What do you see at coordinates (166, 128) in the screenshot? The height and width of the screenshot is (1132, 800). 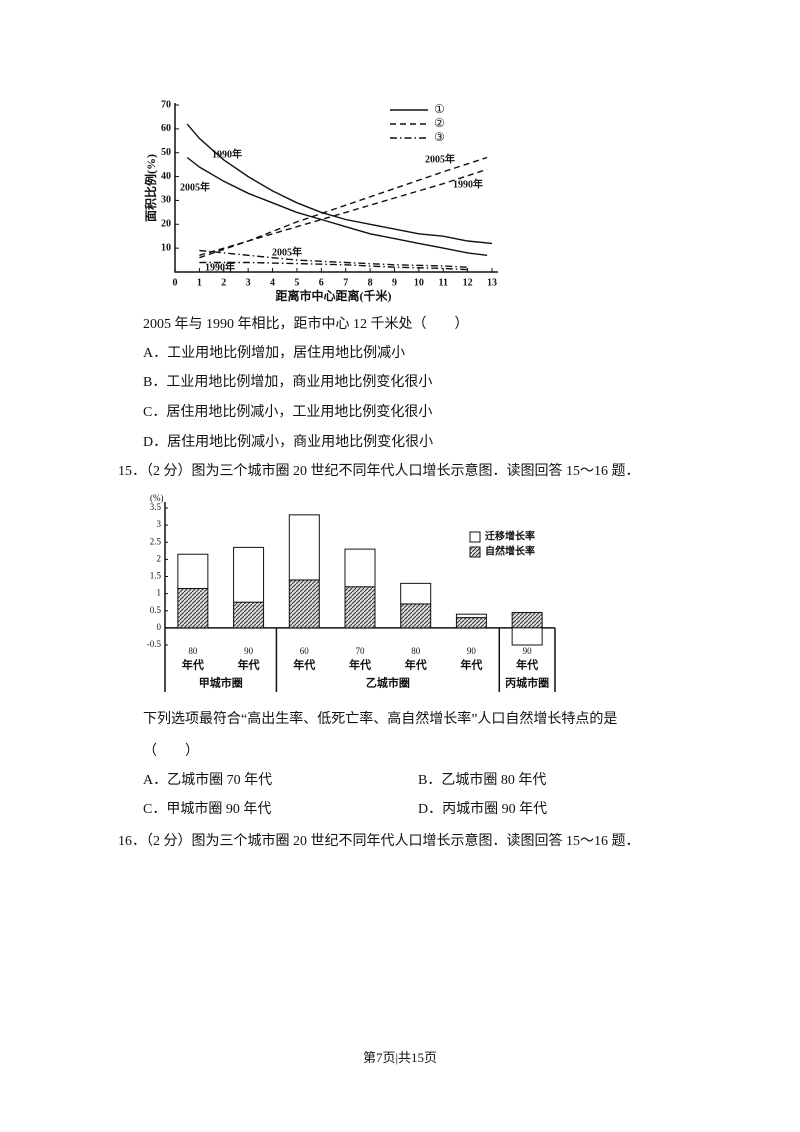 I see `y-tick-label: 60` at bounding box center [166, 128].